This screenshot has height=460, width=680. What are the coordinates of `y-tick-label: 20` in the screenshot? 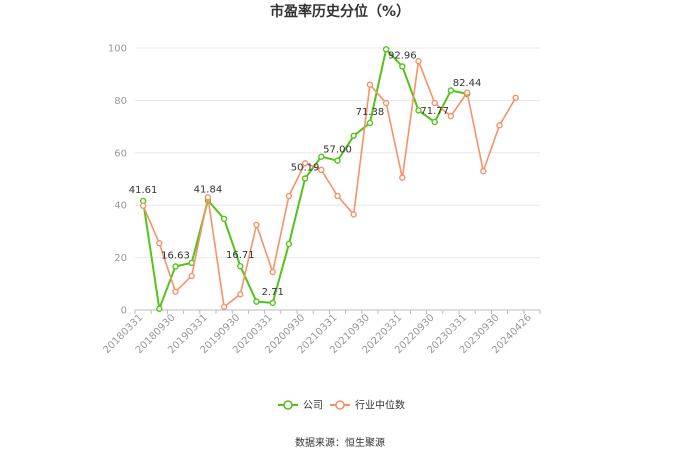 It's located at (120, 258).